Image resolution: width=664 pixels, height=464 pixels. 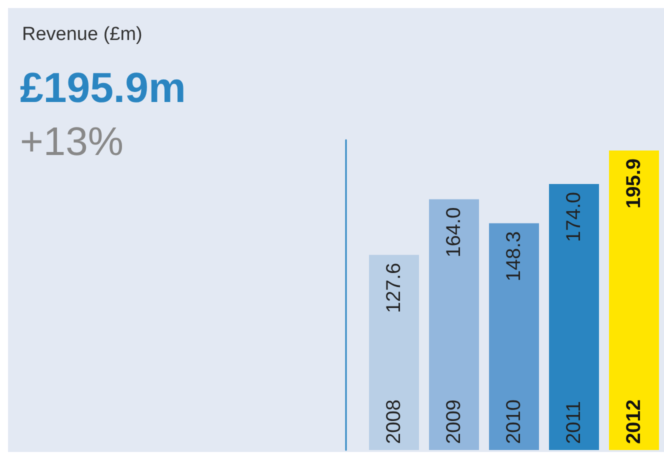 I want to click on data-label: 164.0, so click(x=454, y=232).